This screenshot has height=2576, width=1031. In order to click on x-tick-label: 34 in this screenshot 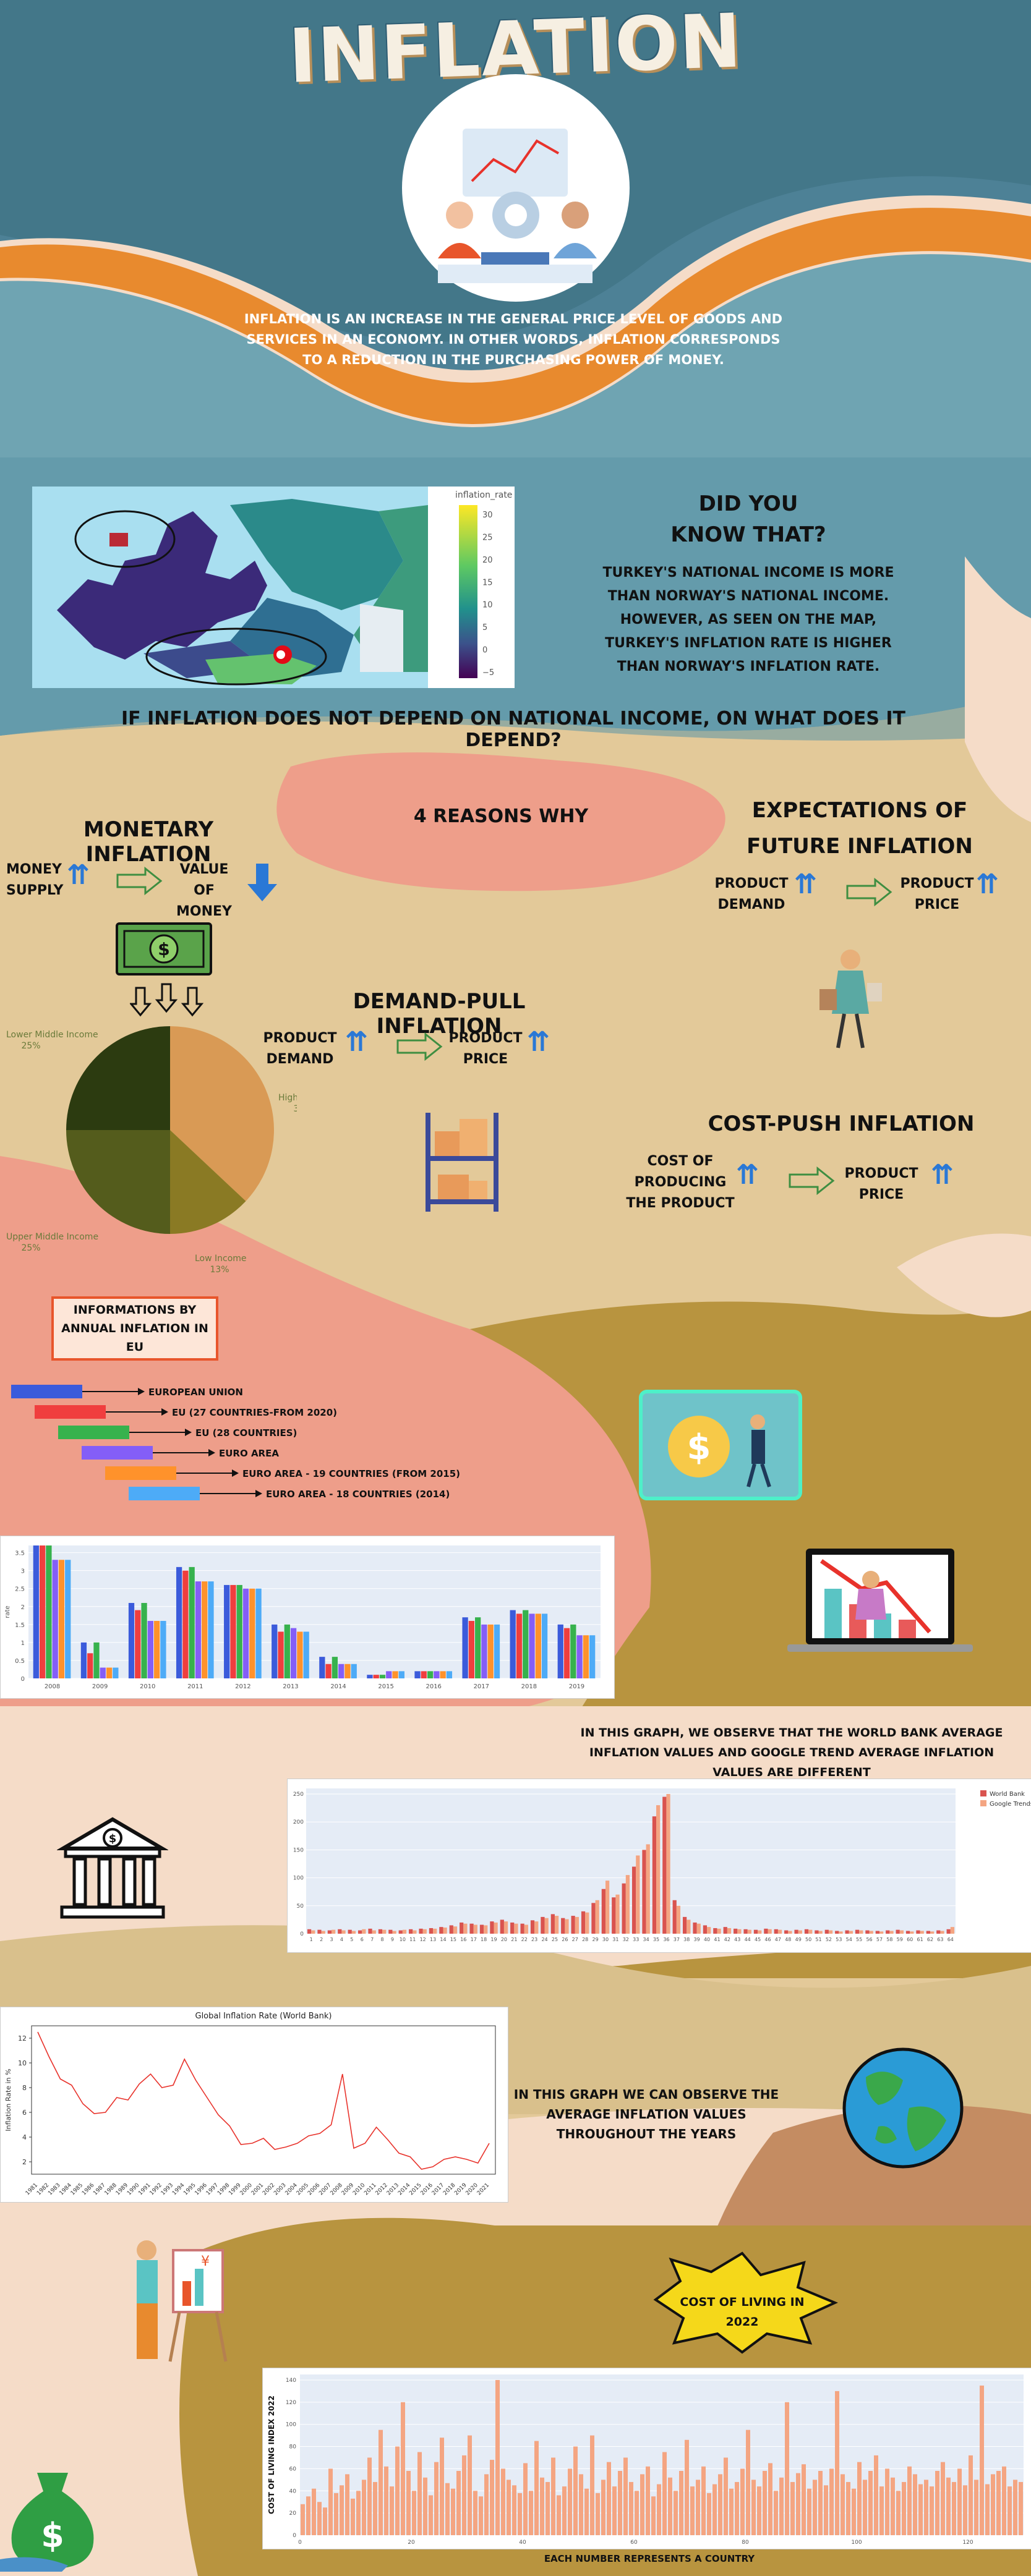, I will do `click(646, 1939)`.